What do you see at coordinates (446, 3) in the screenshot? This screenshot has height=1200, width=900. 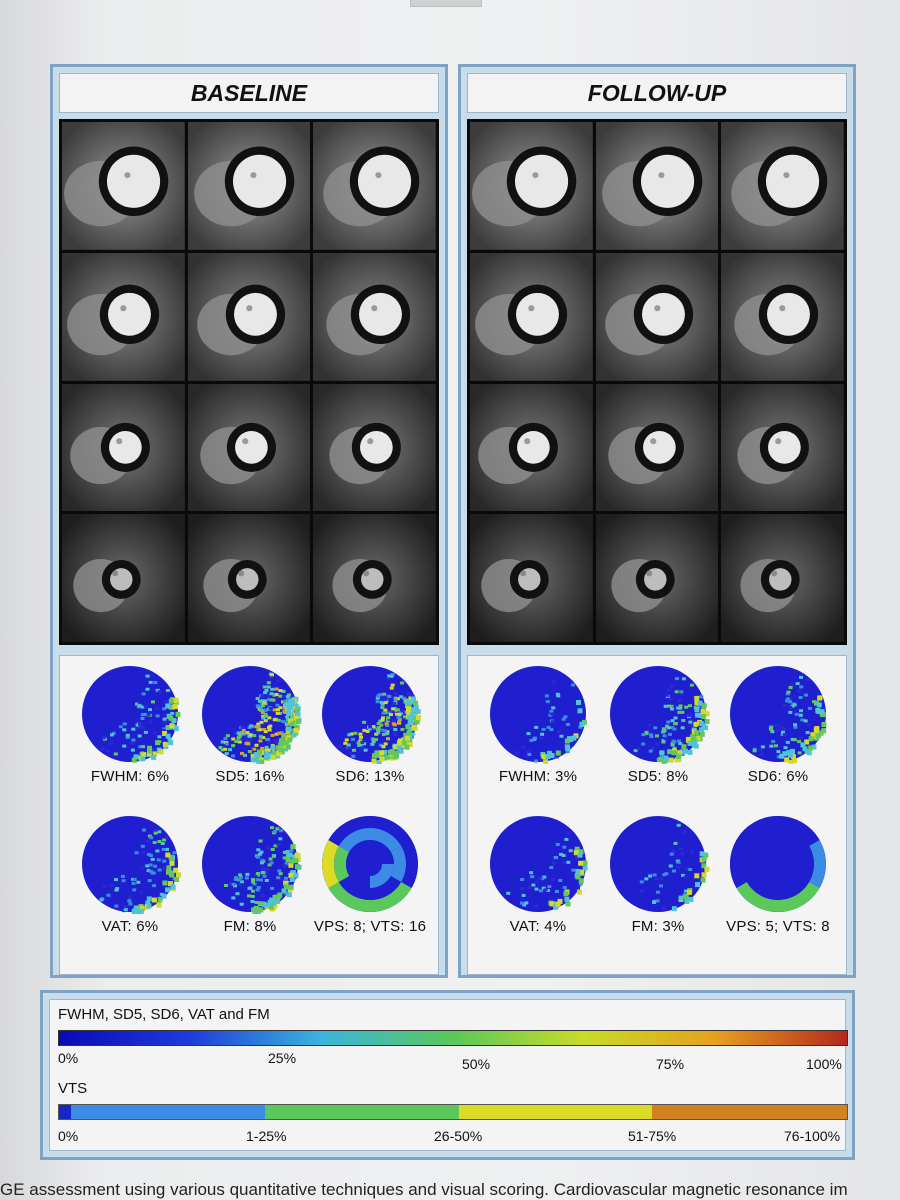 I see `top-edge-tab` at bounding box center [446, 3].